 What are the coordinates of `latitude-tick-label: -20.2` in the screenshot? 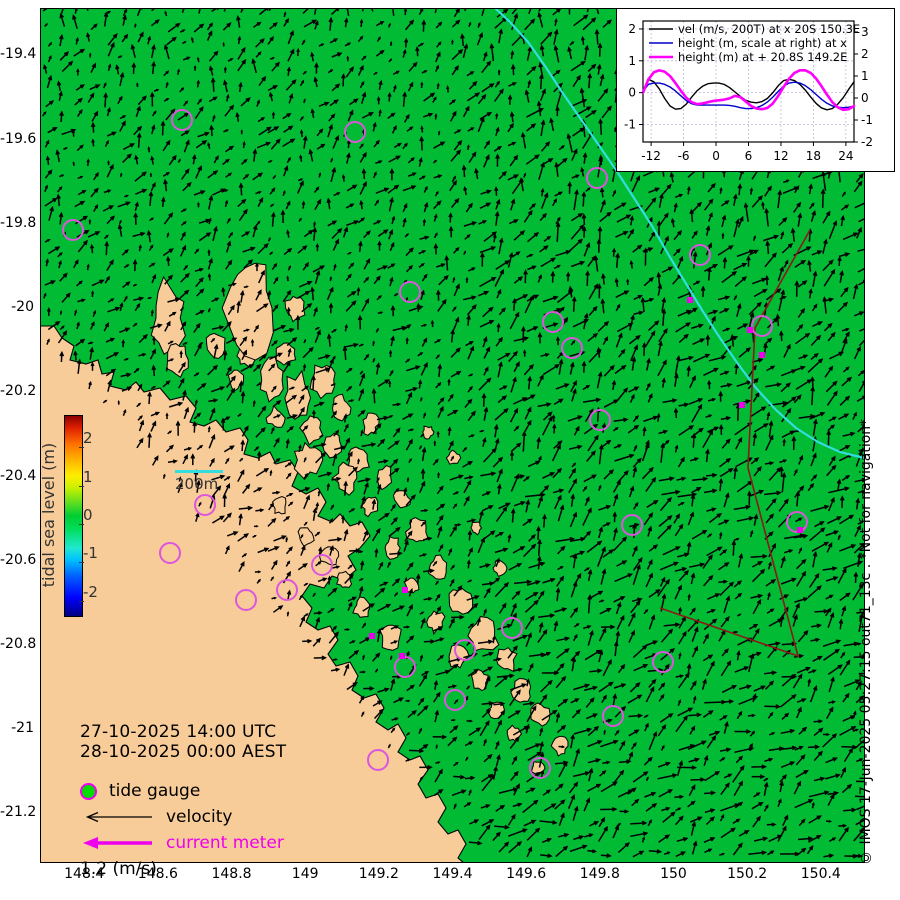 It's located at (18, 391).